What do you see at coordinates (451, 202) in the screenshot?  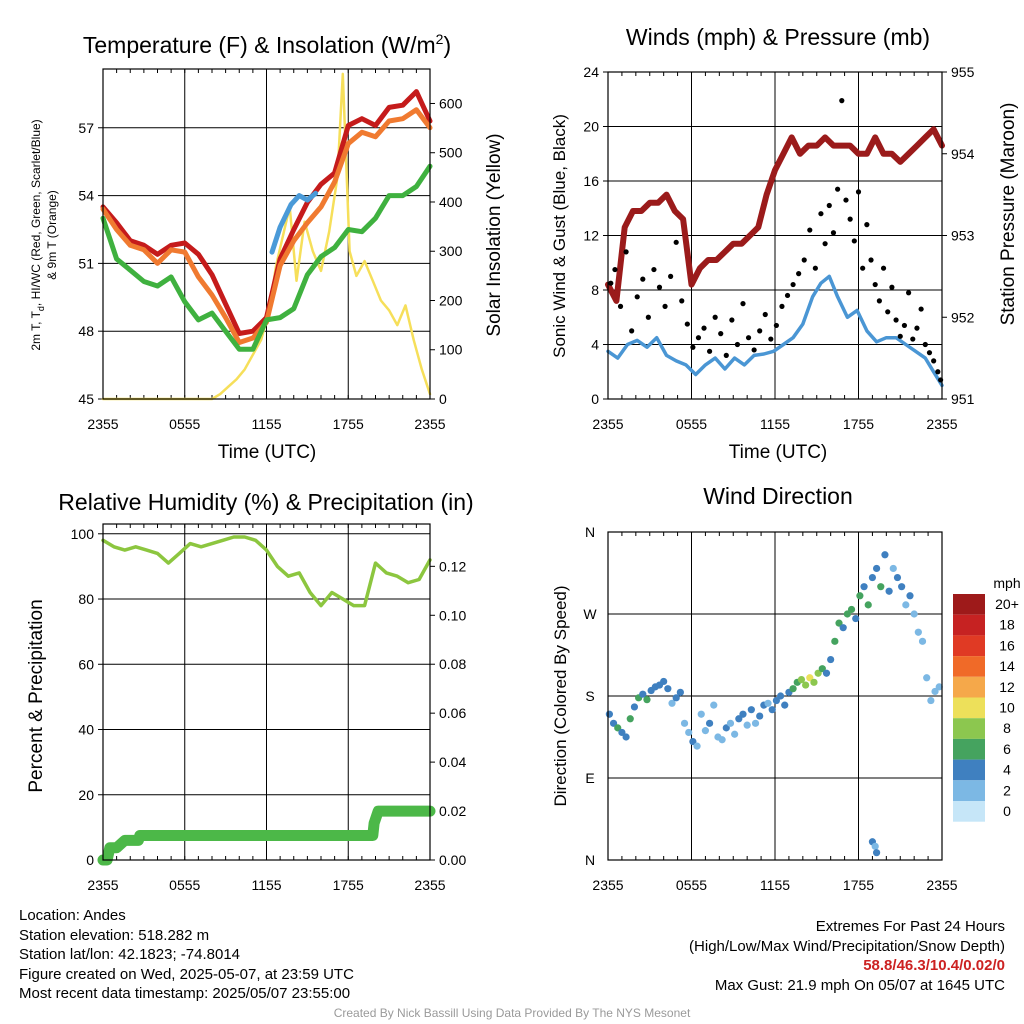 I see `temperature-y2tick-label: 400` at bounding box center [451, 202].